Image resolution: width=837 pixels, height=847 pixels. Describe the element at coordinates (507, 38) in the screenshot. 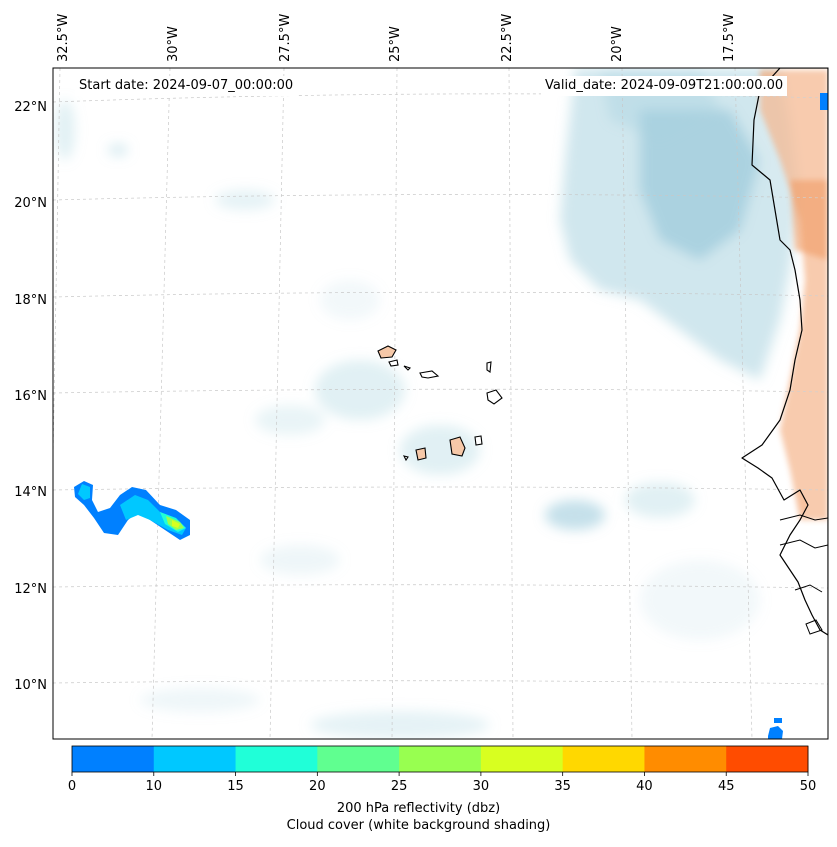

I see `lon-label: 22.5°W` at that location.